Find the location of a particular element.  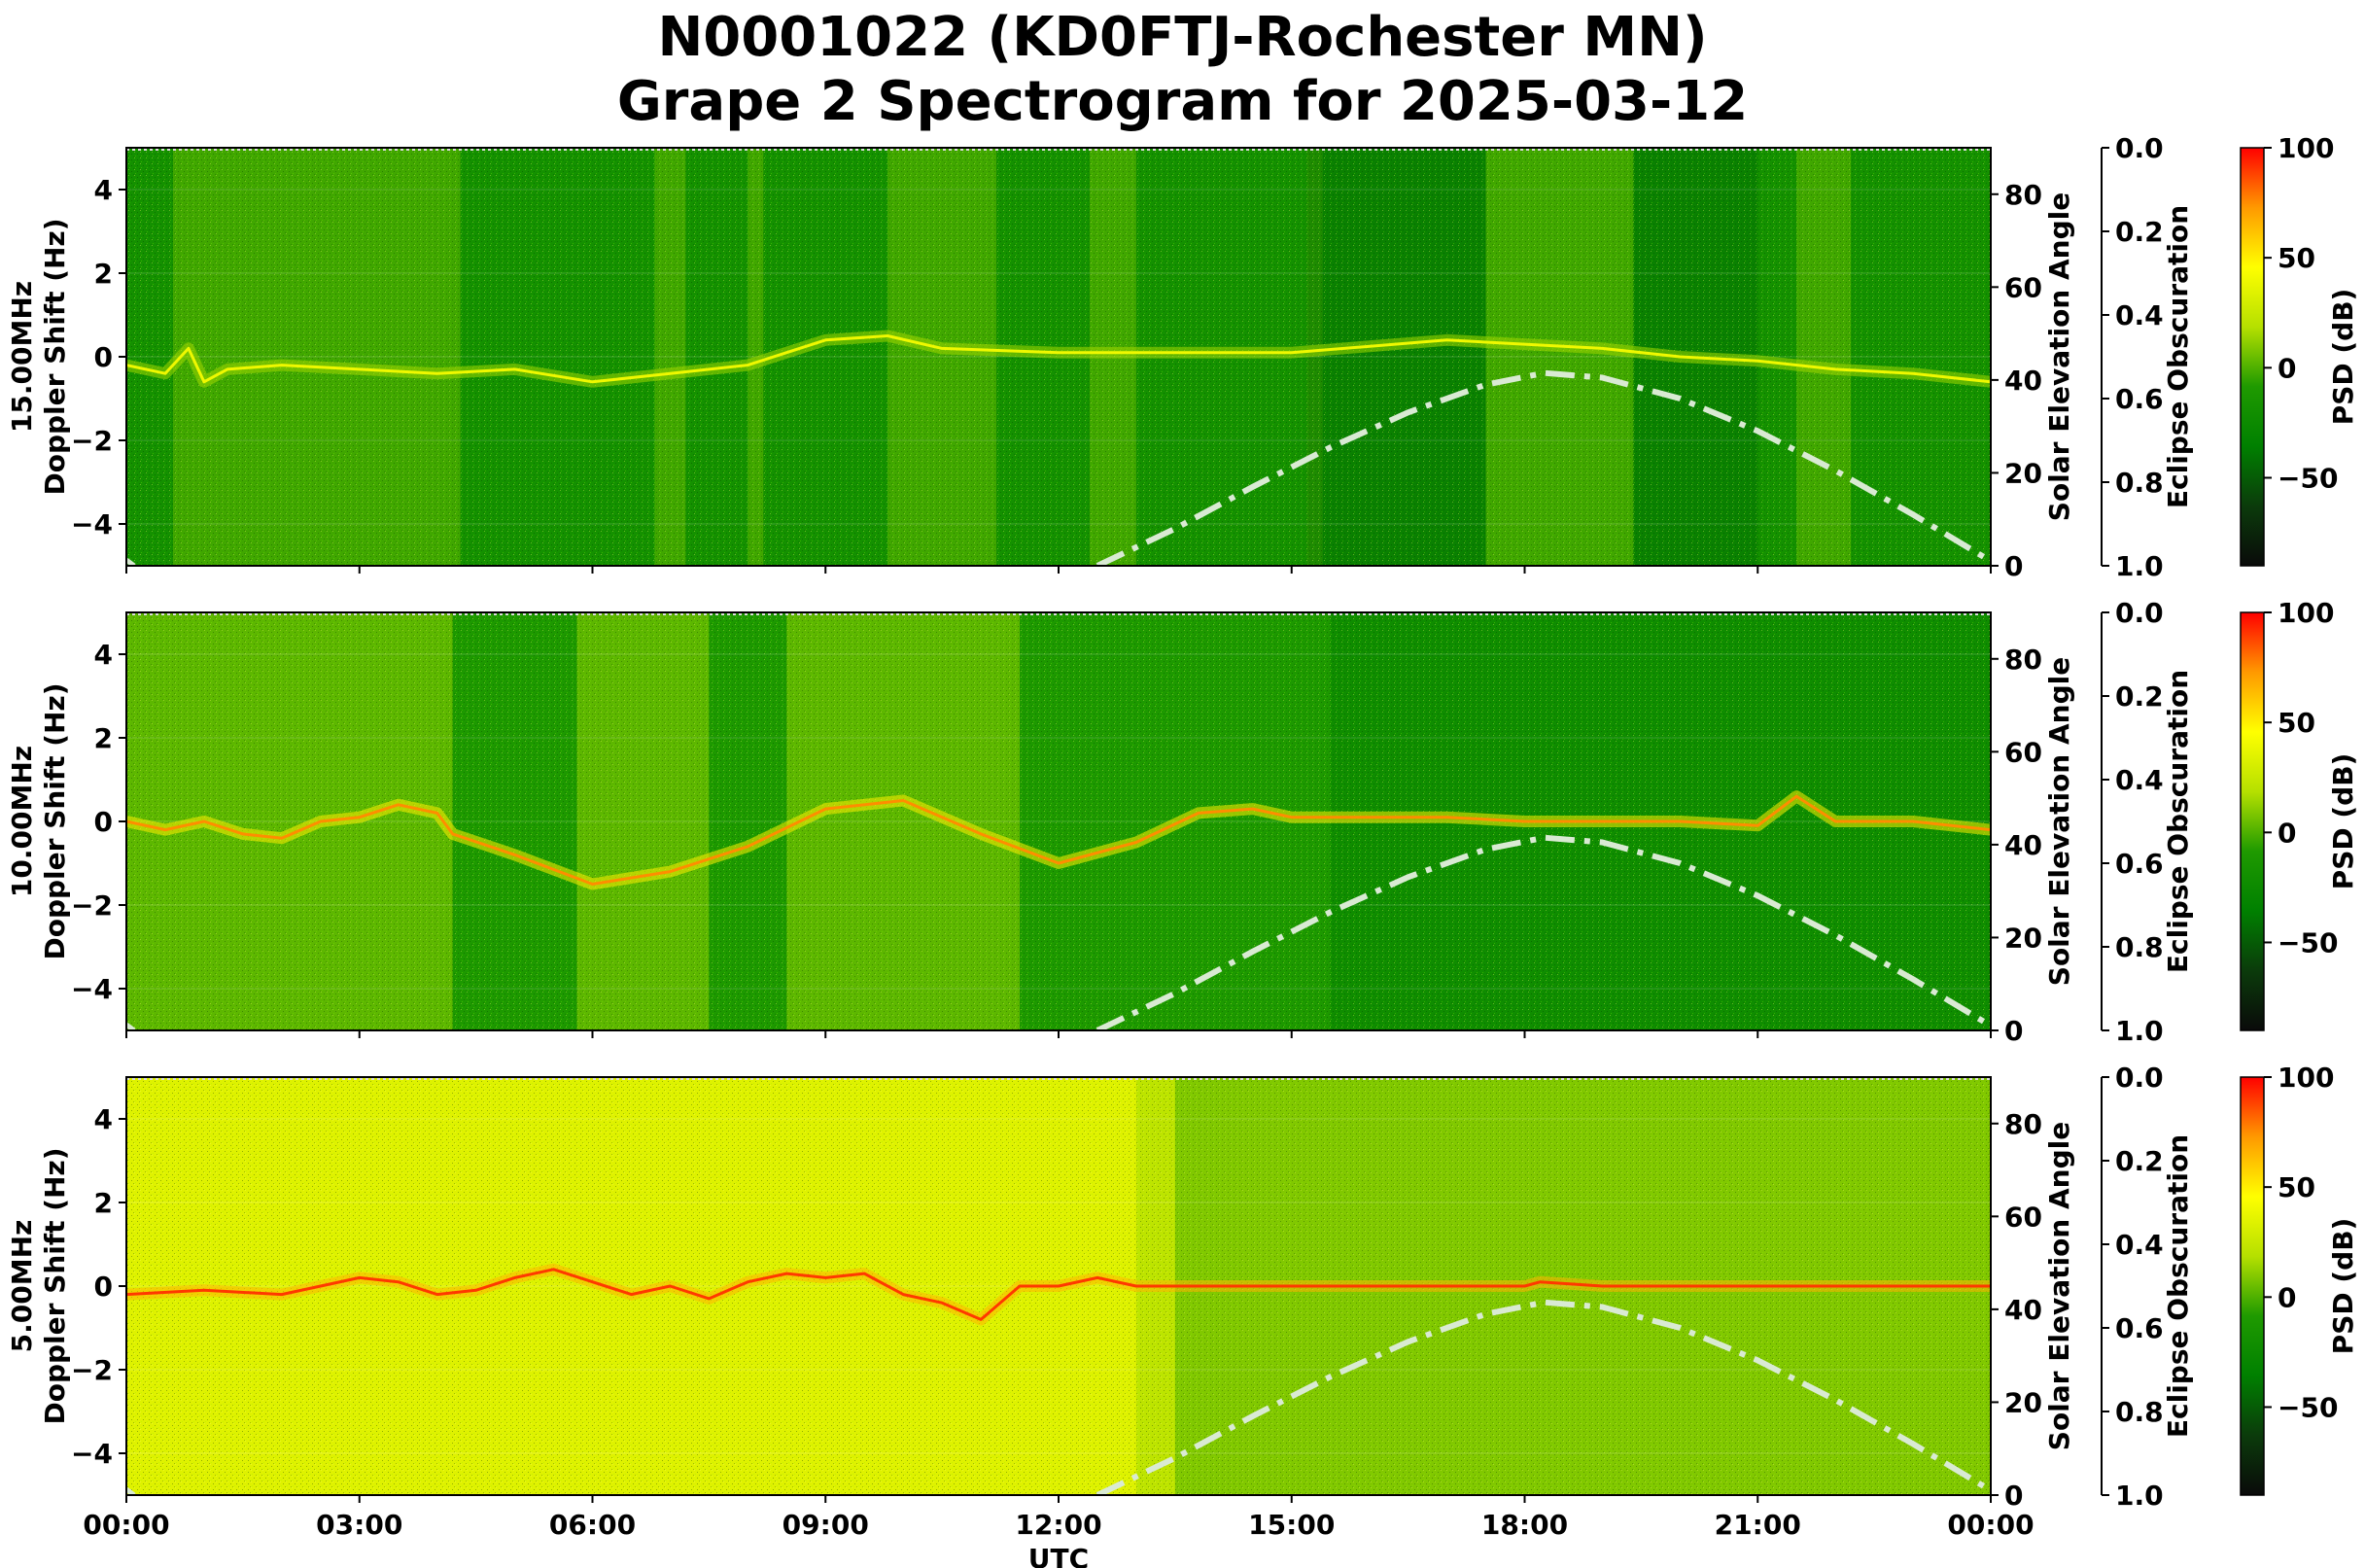

panel-ylabel: 15.00MHzDoppler Shift (Hz) is located at coordinates (39, 356).